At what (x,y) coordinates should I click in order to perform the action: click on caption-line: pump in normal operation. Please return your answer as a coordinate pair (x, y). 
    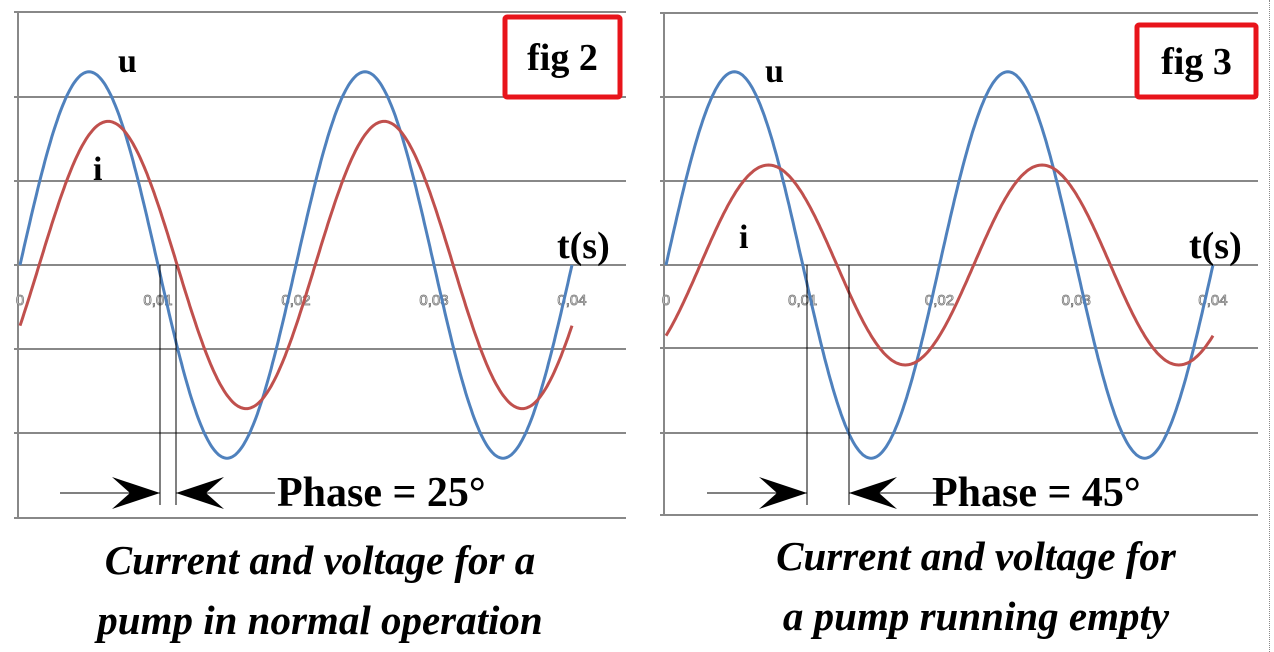
    Looking at the image, I should click on (320, 620).